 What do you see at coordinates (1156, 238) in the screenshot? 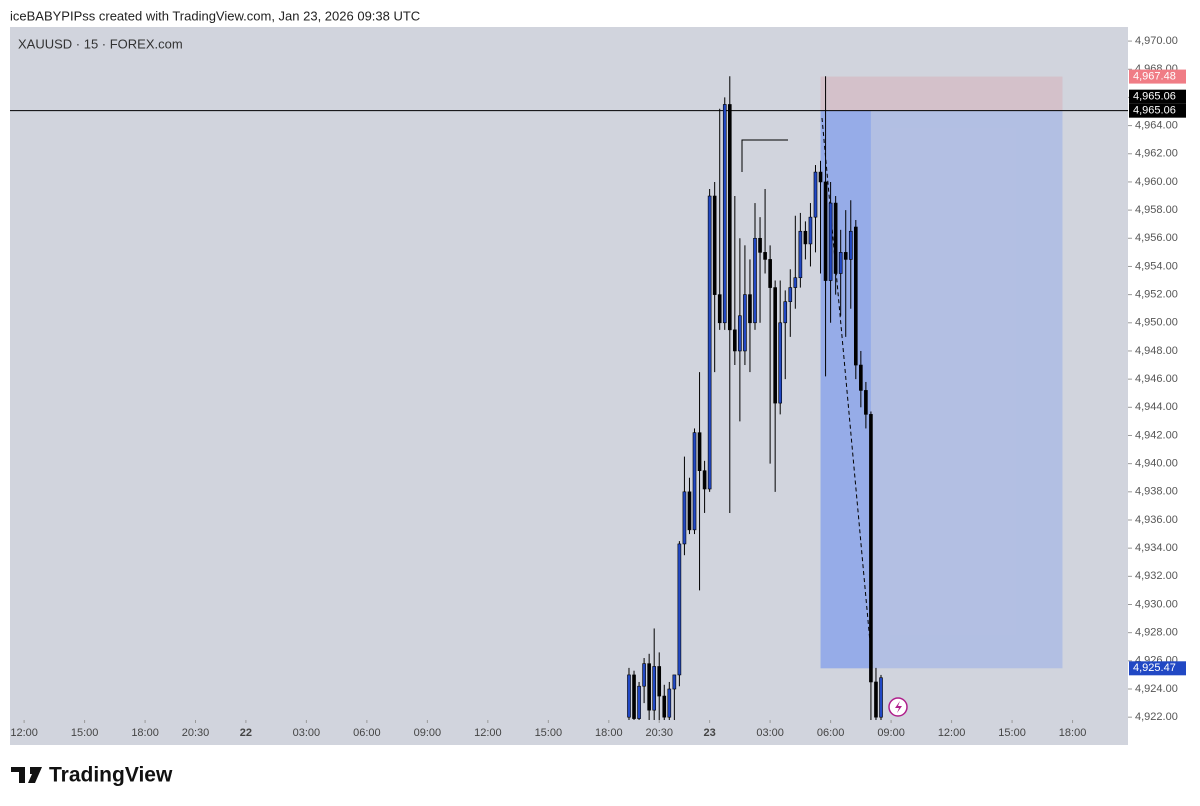
I see `y-tick-label: 4,956.00` at bounding box center [1156, 238].